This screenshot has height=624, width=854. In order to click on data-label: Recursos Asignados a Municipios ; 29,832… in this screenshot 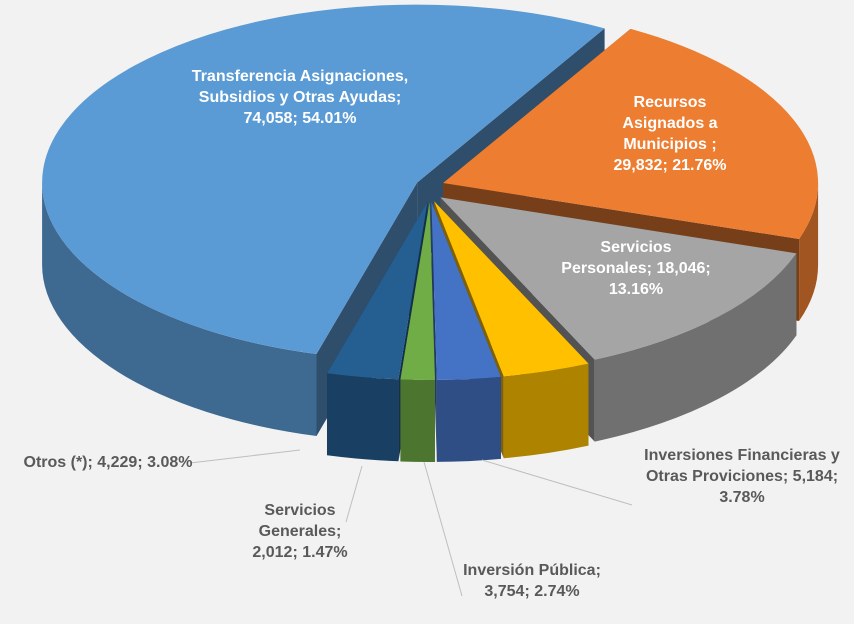, I will do `click(670, 134)`.